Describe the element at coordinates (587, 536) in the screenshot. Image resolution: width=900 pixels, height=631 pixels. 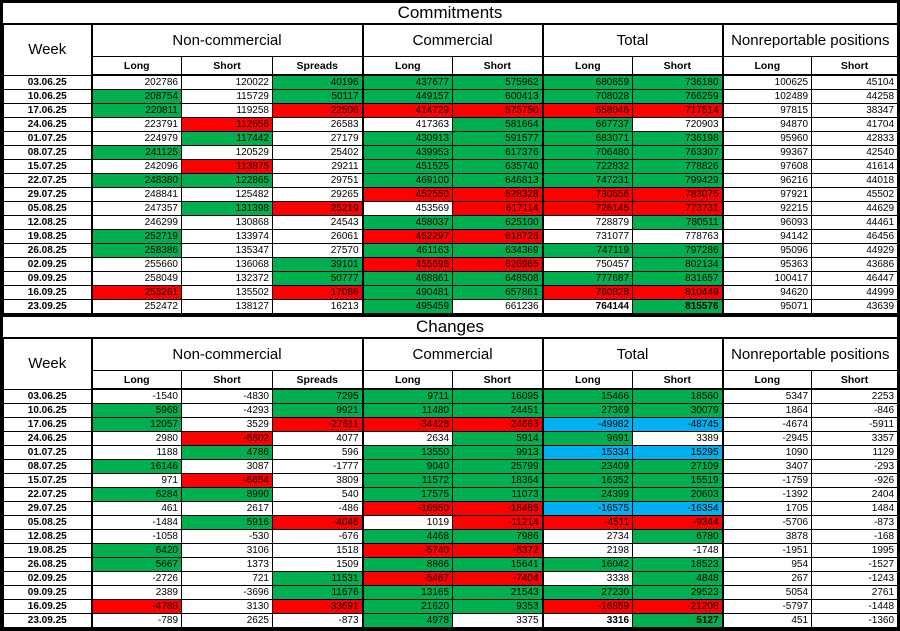
I see `value-cell: 2734` at that location.